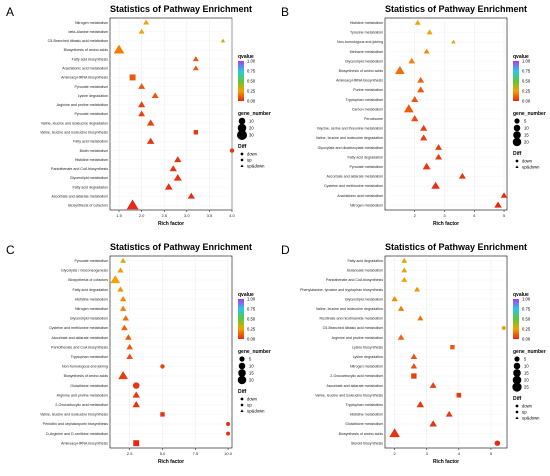  Describe the element at coordinates (84, 443) in the screenshot. I see `pathway-label: Aminoacyl-tRNA biosynthesis` at that location.